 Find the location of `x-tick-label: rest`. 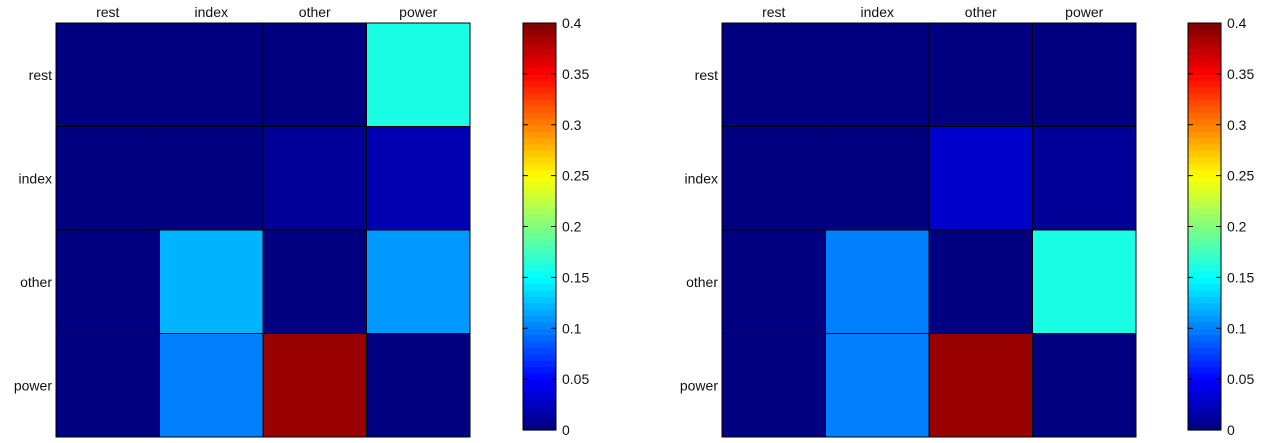

x-tick-label: rest is located at coordinates (107, 12).